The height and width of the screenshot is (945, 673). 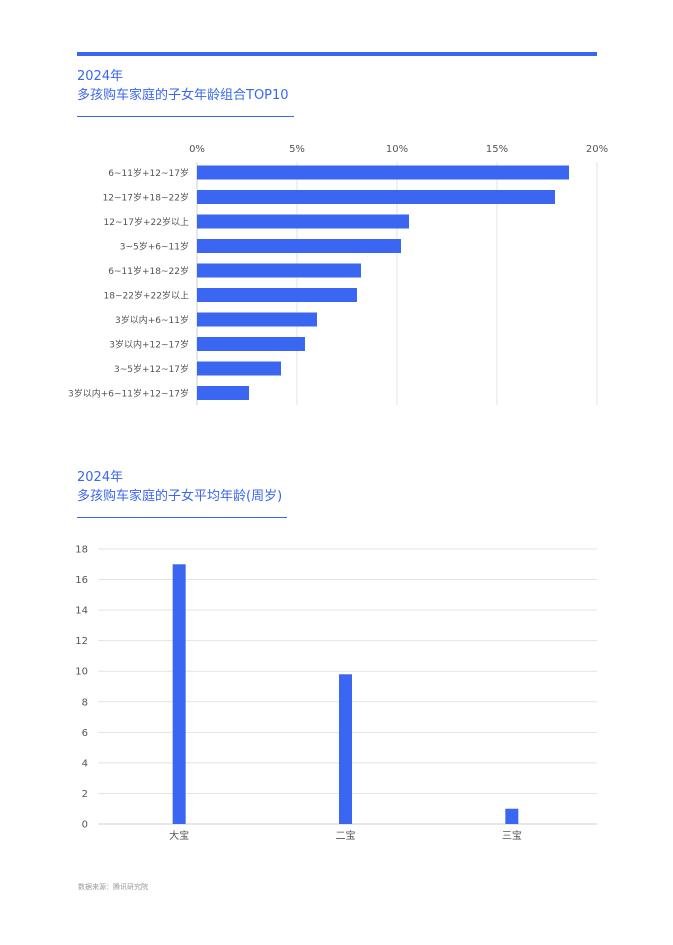 What do you see at coordinates (346, 835) in the screenshot?
I see `category-label: 二宝` at bounding box center [346, 835].